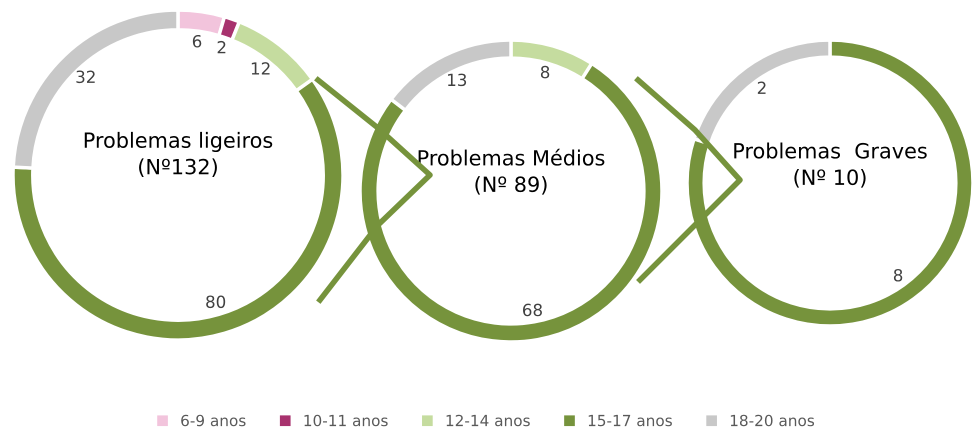 The width and height of the screenshot is (972, 443). I want to click on text: Problemas ligeiros (Nº132), so click(178, 154).